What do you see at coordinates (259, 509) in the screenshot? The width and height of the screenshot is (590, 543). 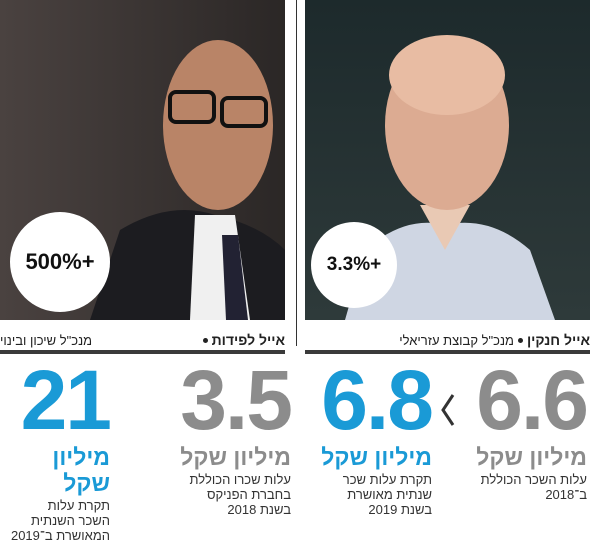 I see `description-line: בשנת 2018` at bounding box center [259, 509].